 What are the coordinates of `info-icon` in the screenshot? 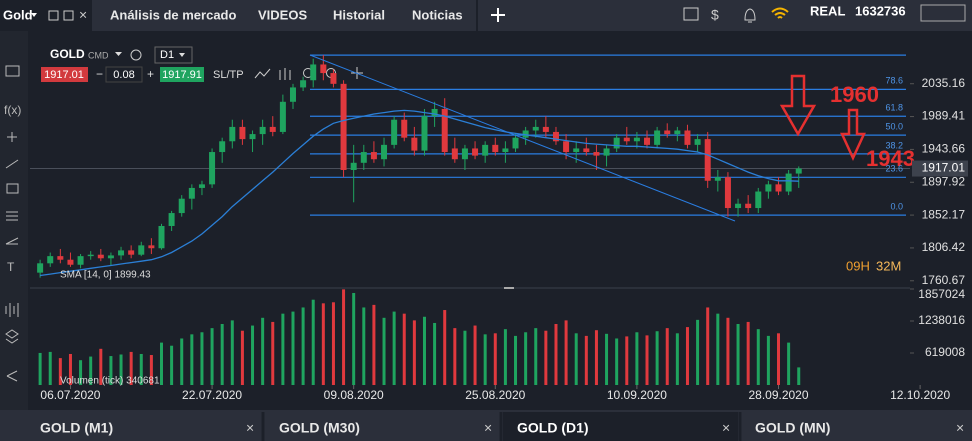 It's located at (136, 55).